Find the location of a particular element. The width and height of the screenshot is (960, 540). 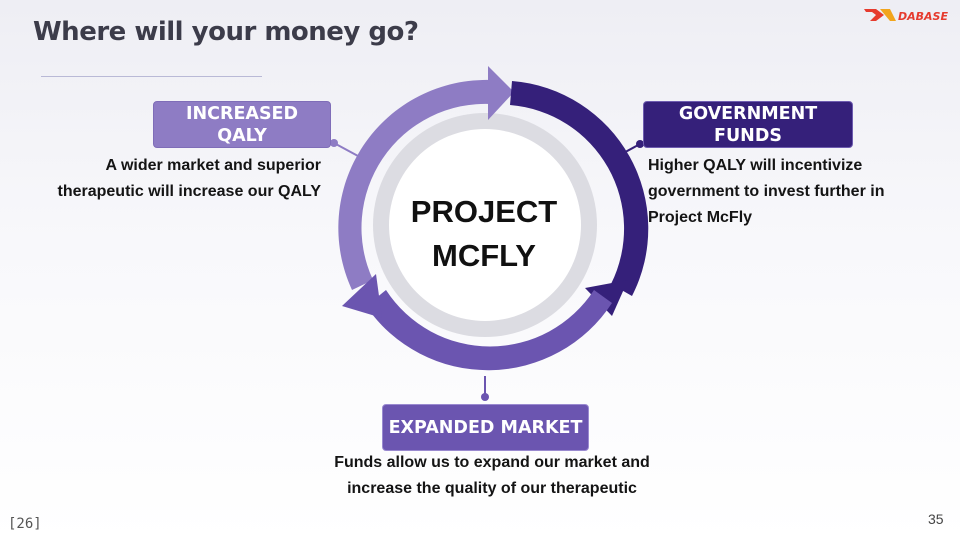

logo-text: DABASE is located at coordinates (923, 16).